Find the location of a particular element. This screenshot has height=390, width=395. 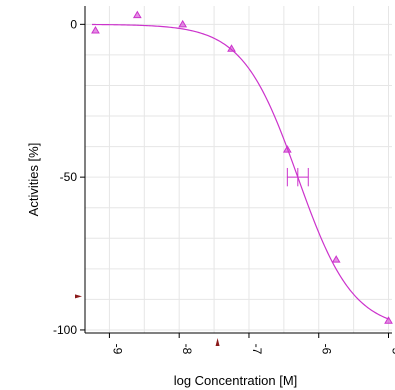

x-axis-marker is located at coordinates (217, 342).